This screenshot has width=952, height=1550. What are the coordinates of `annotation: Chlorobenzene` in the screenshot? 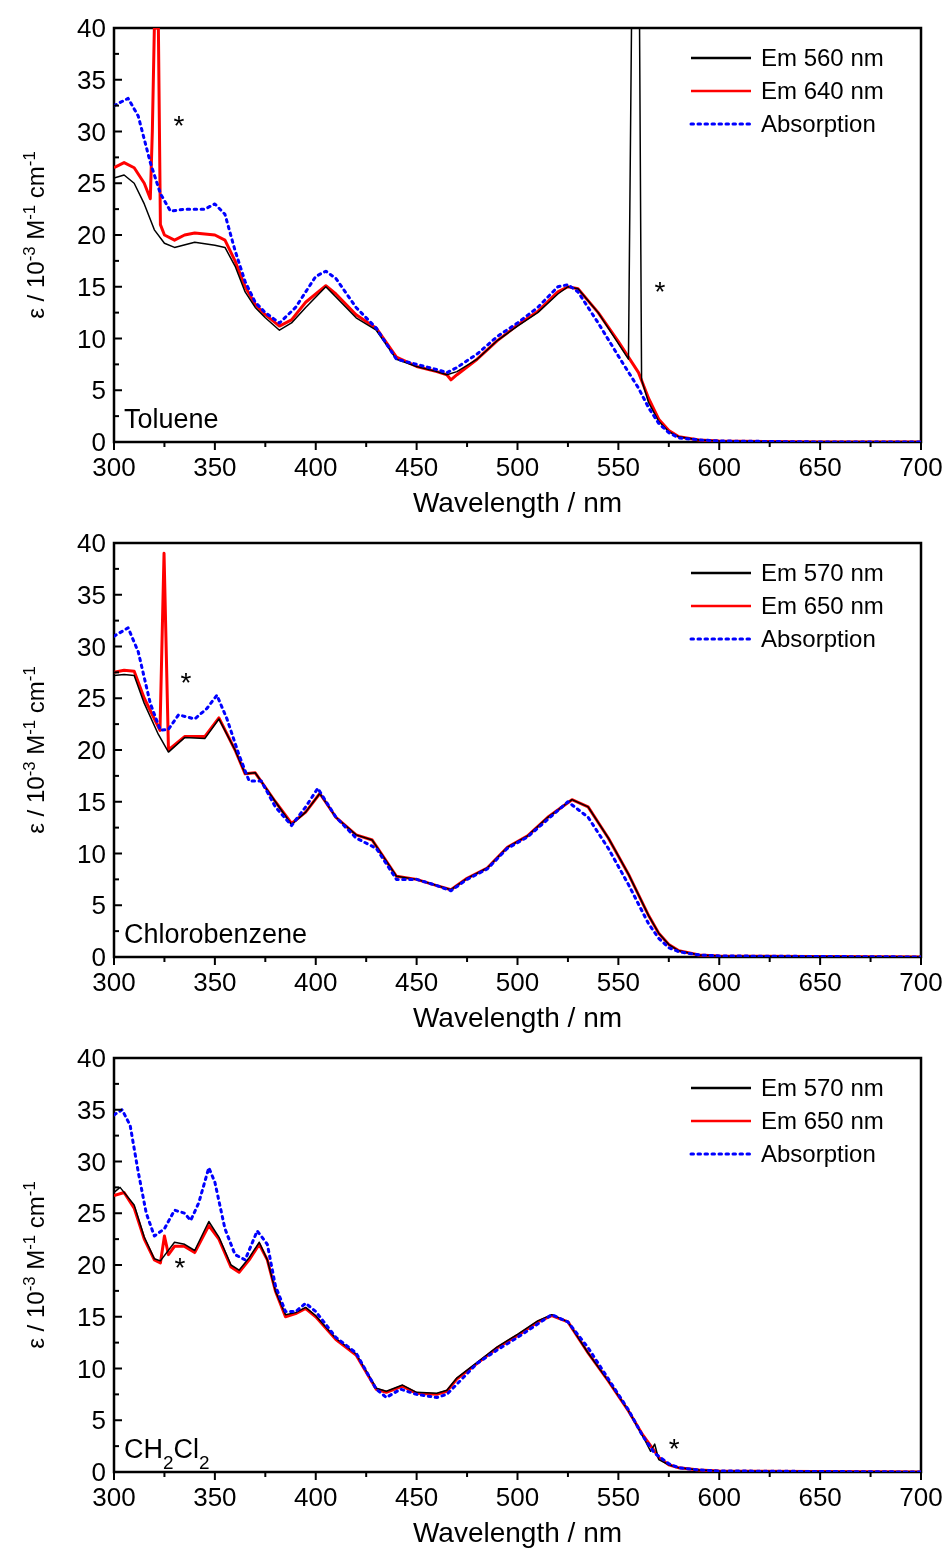 It's located at (216, 934).